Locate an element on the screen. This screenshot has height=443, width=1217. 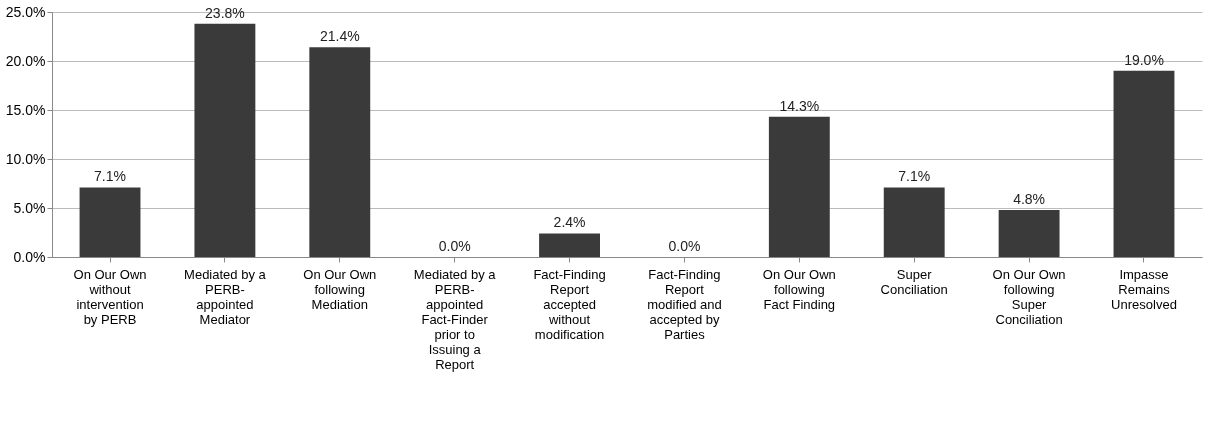
data-label: 14.3% is located at coordinates (799, 105).